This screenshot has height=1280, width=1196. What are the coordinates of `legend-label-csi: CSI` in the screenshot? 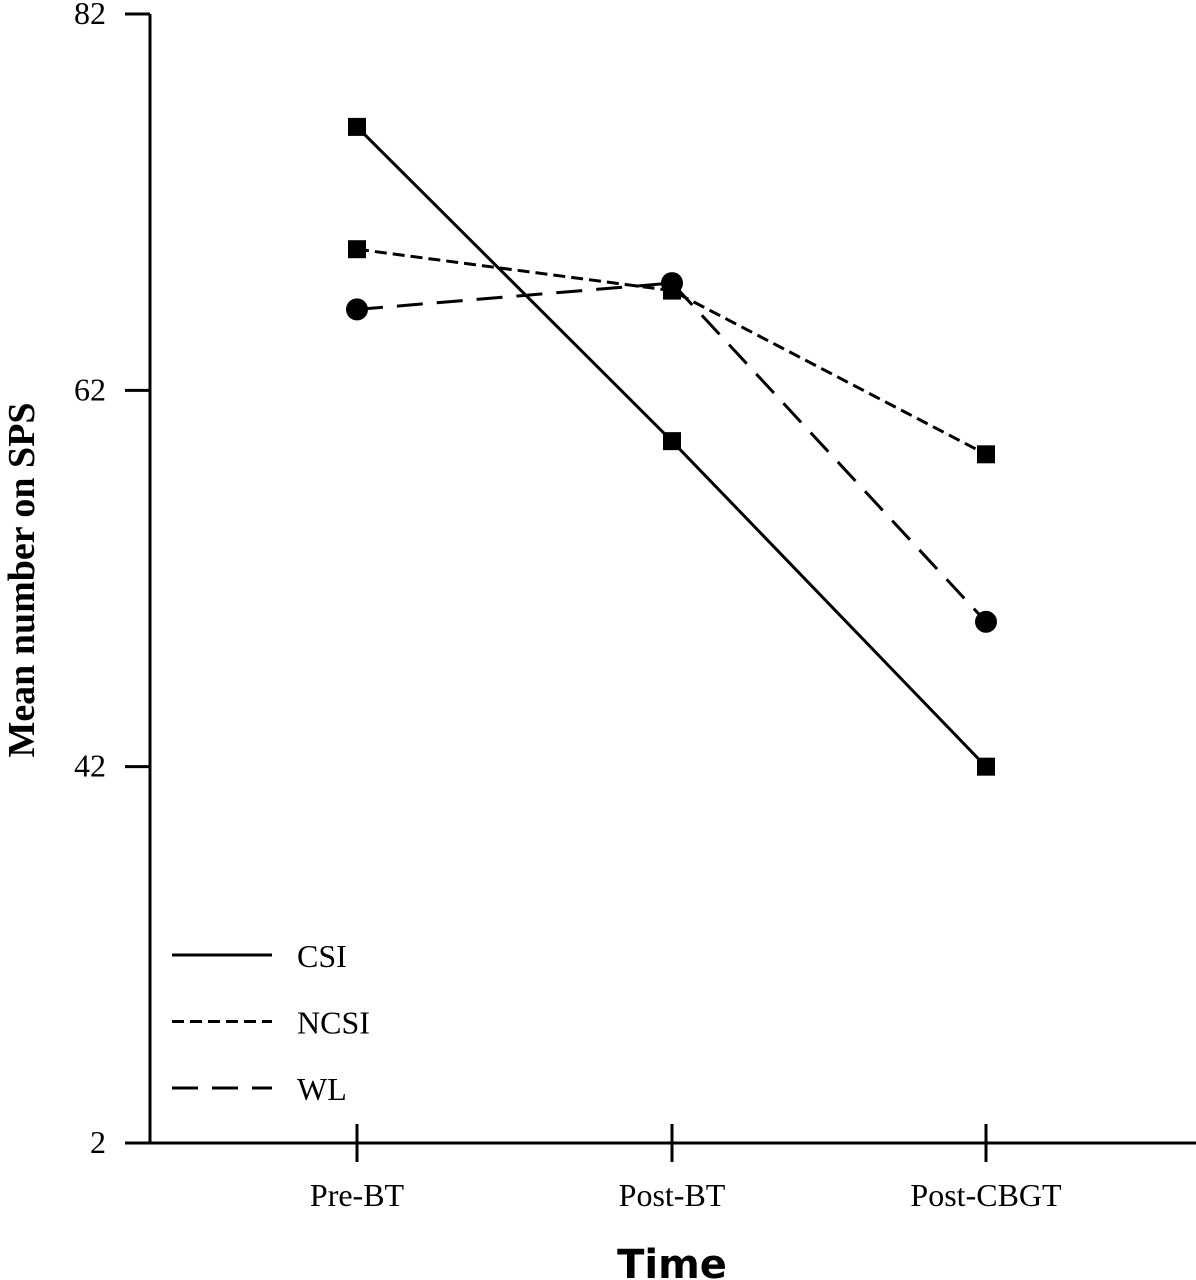 It's located at (322, 956).